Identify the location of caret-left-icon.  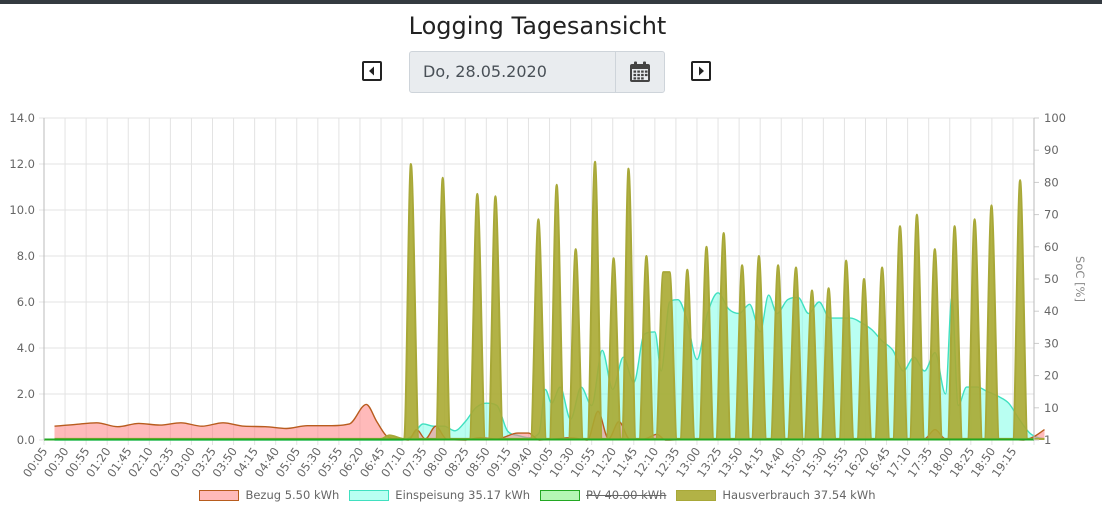
(371, 71).